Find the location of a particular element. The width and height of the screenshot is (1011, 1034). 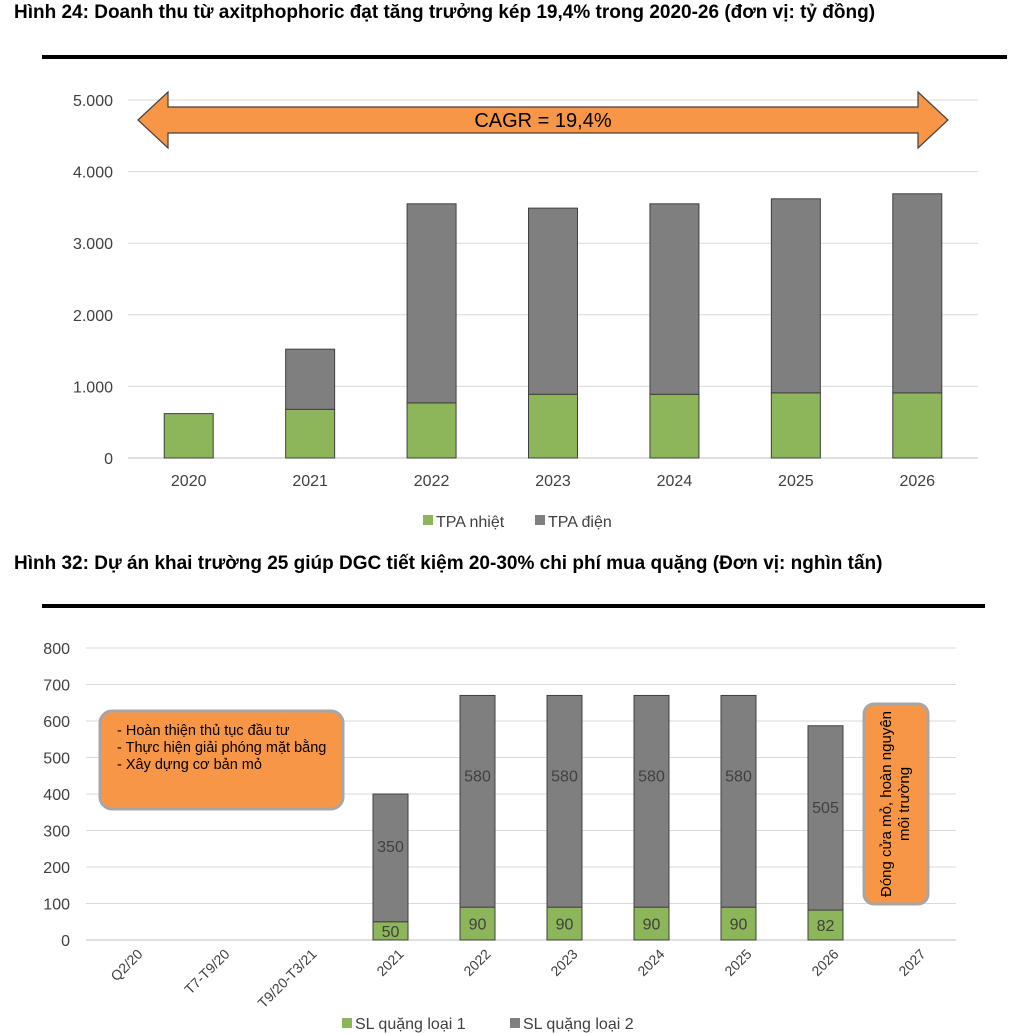

data-label: 50 is located at coordinates (391, 932).